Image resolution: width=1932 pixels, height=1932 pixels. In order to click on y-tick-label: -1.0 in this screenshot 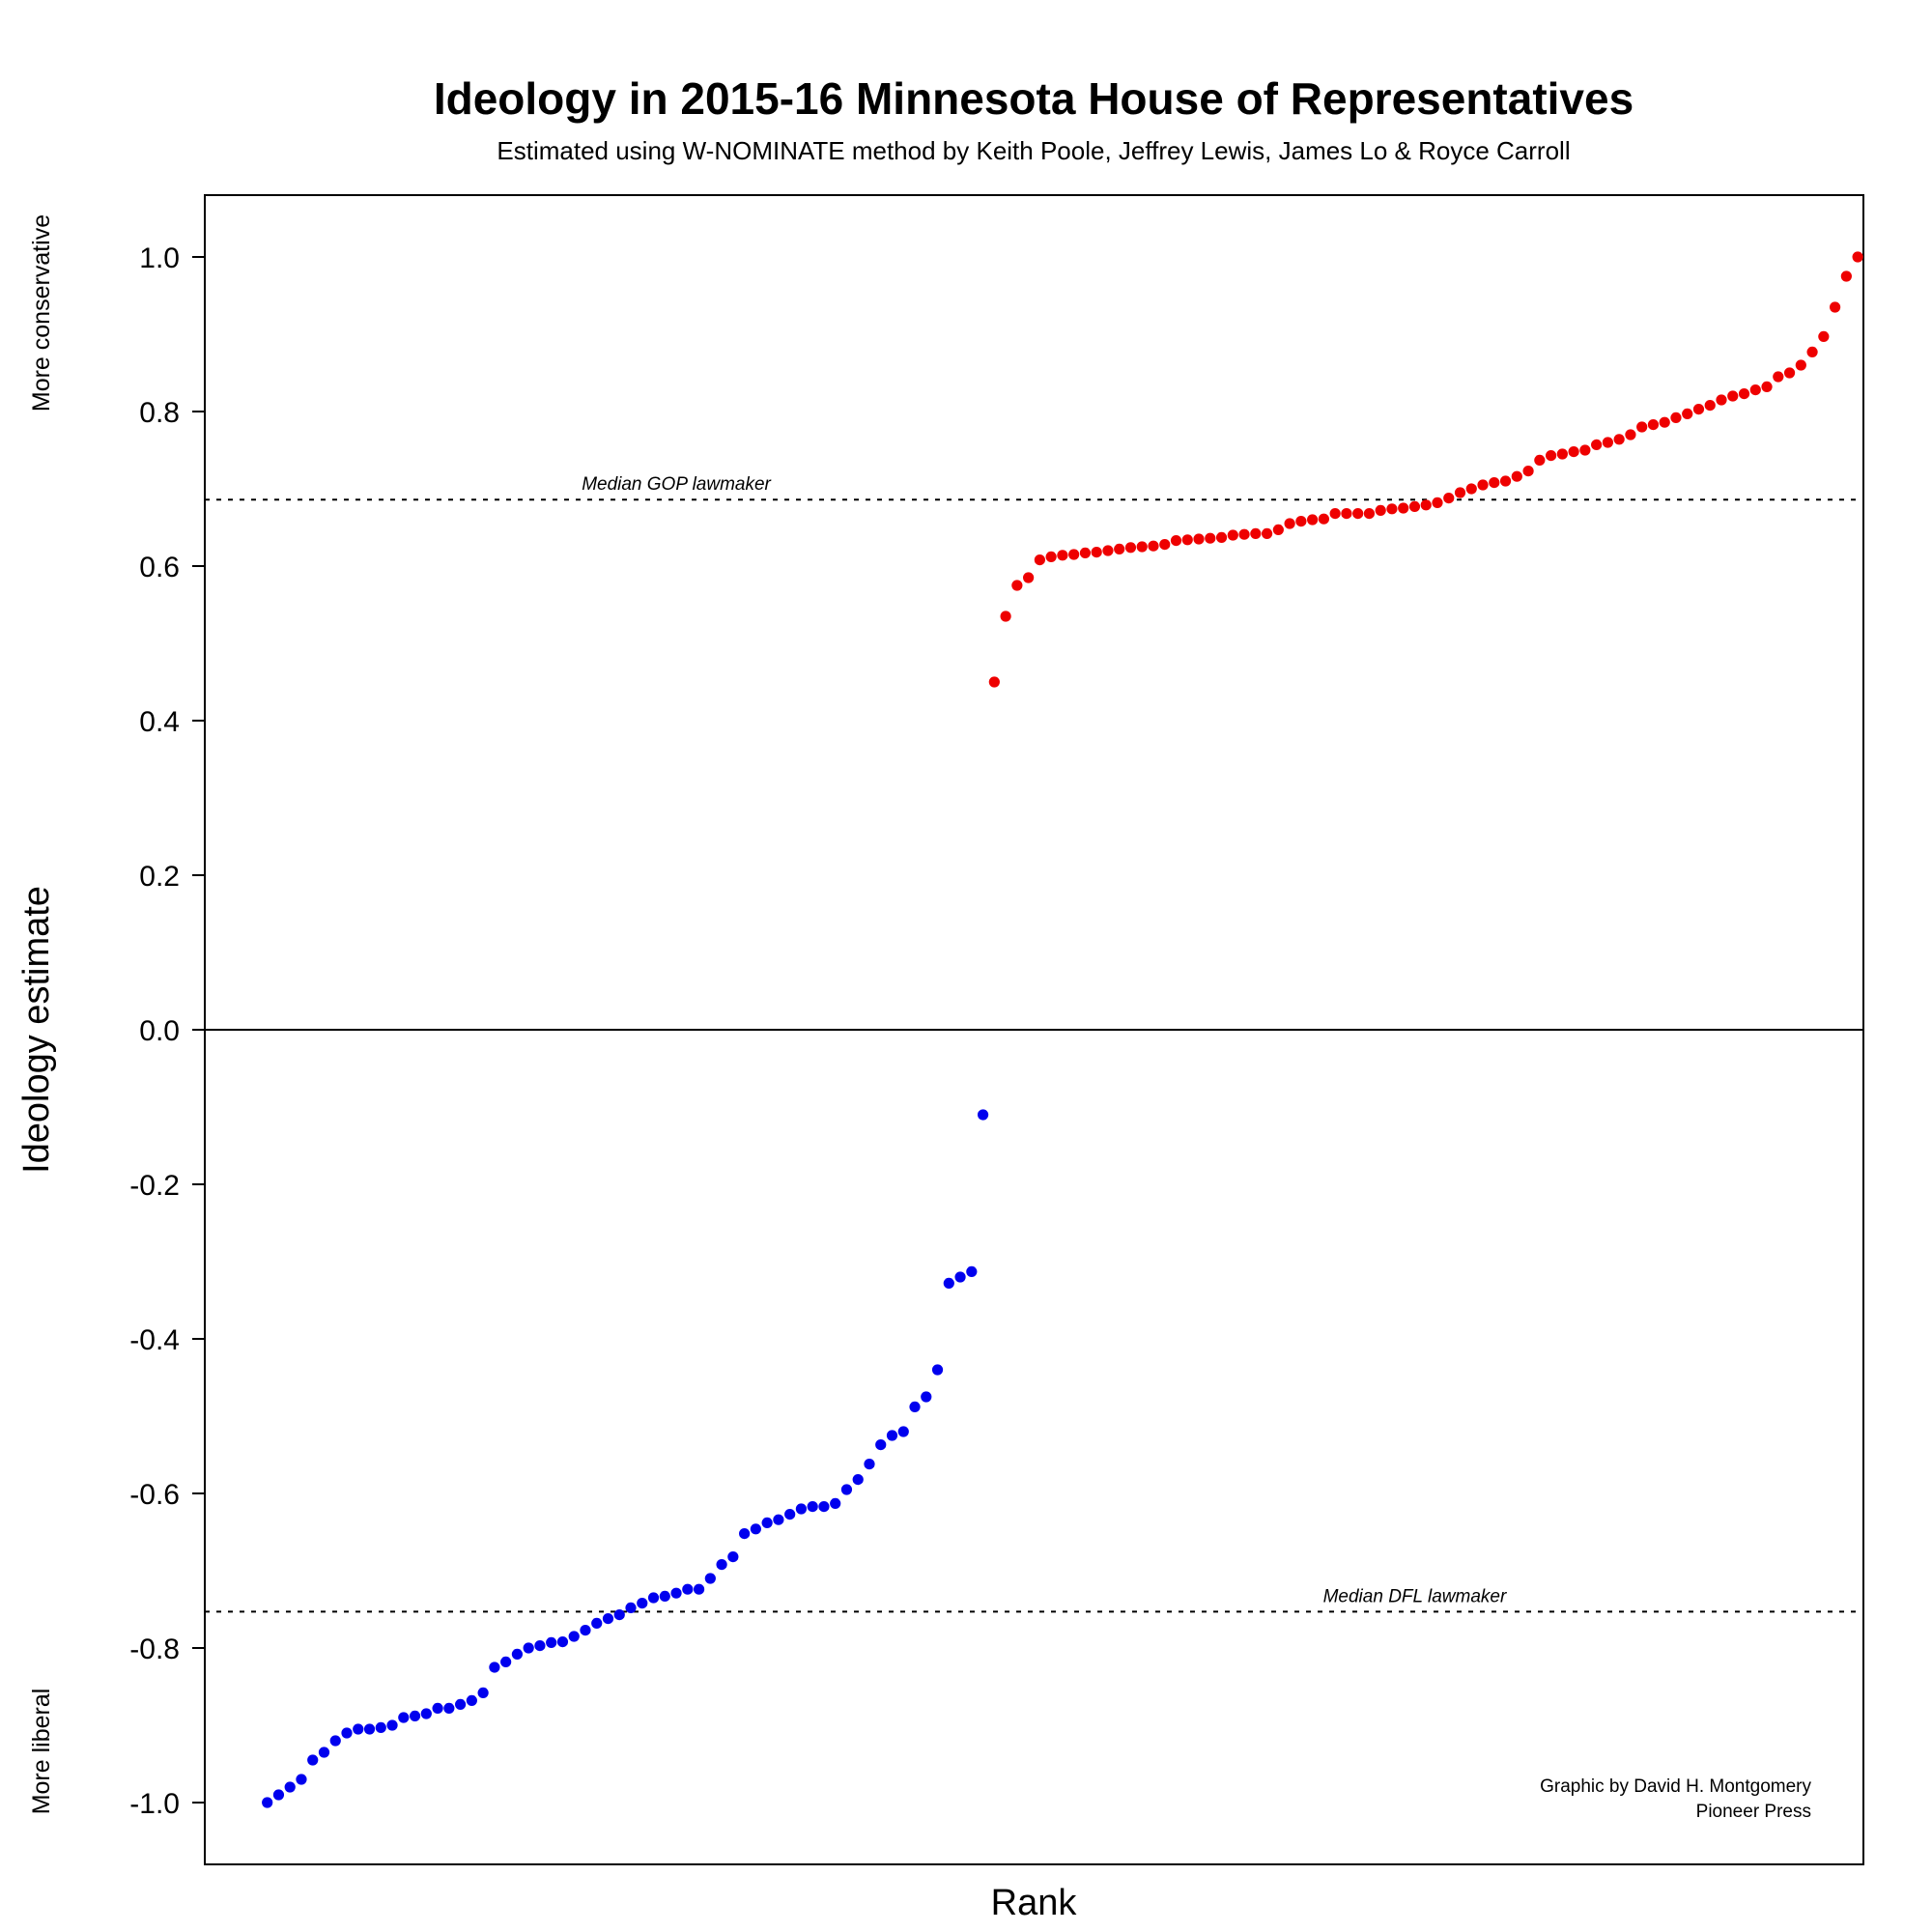, I will do `click(154, 1804)`.